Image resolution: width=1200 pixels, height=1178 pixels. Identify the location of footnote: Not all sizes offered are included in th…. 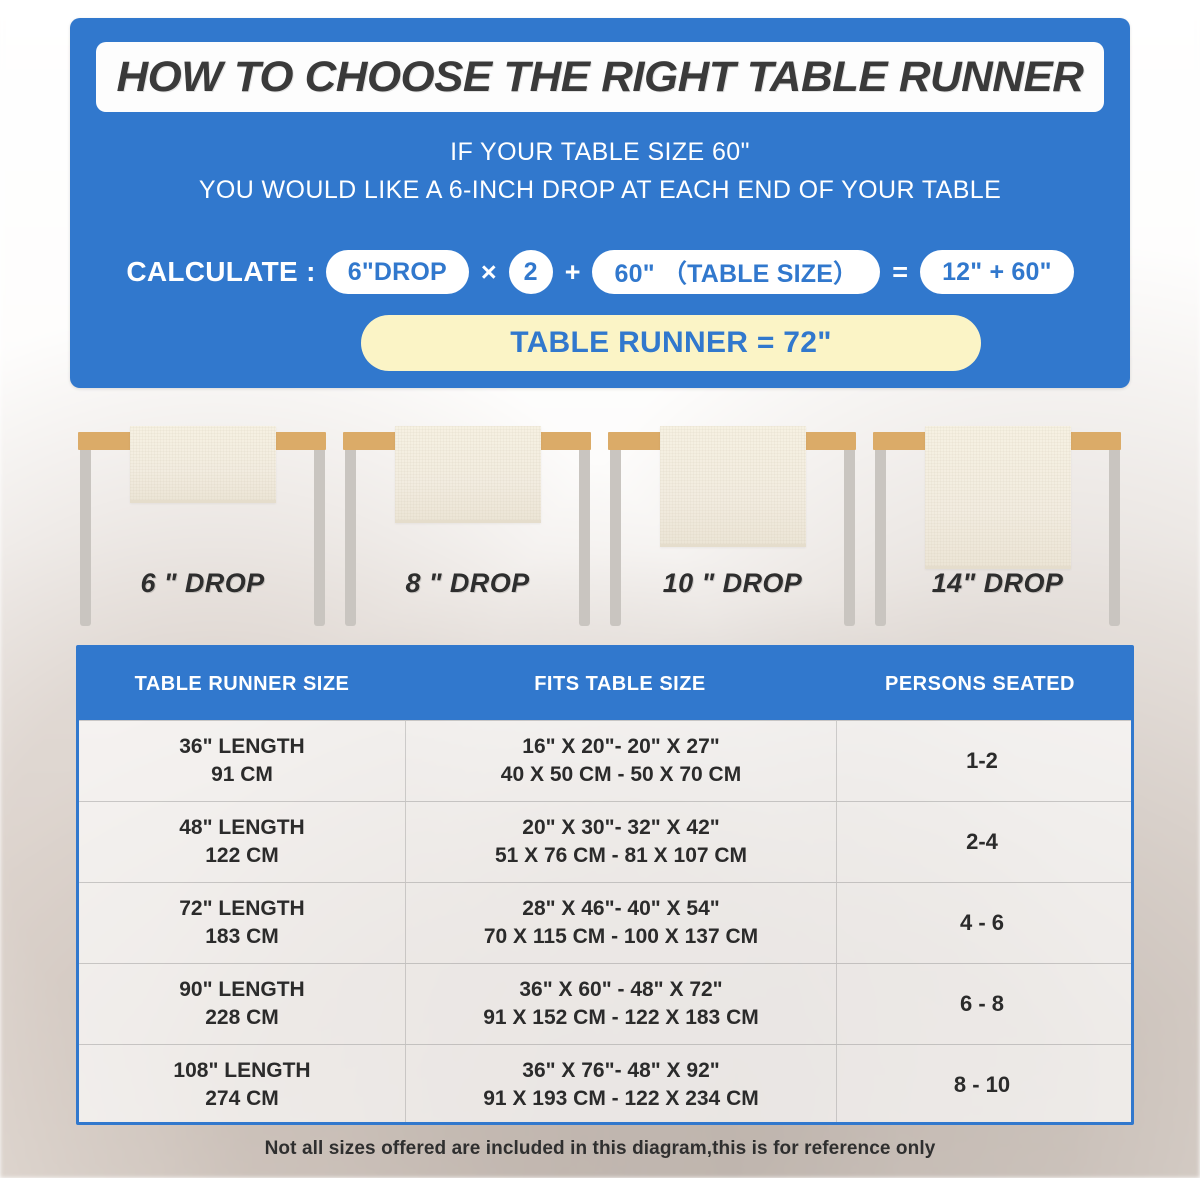
(600, 1148).